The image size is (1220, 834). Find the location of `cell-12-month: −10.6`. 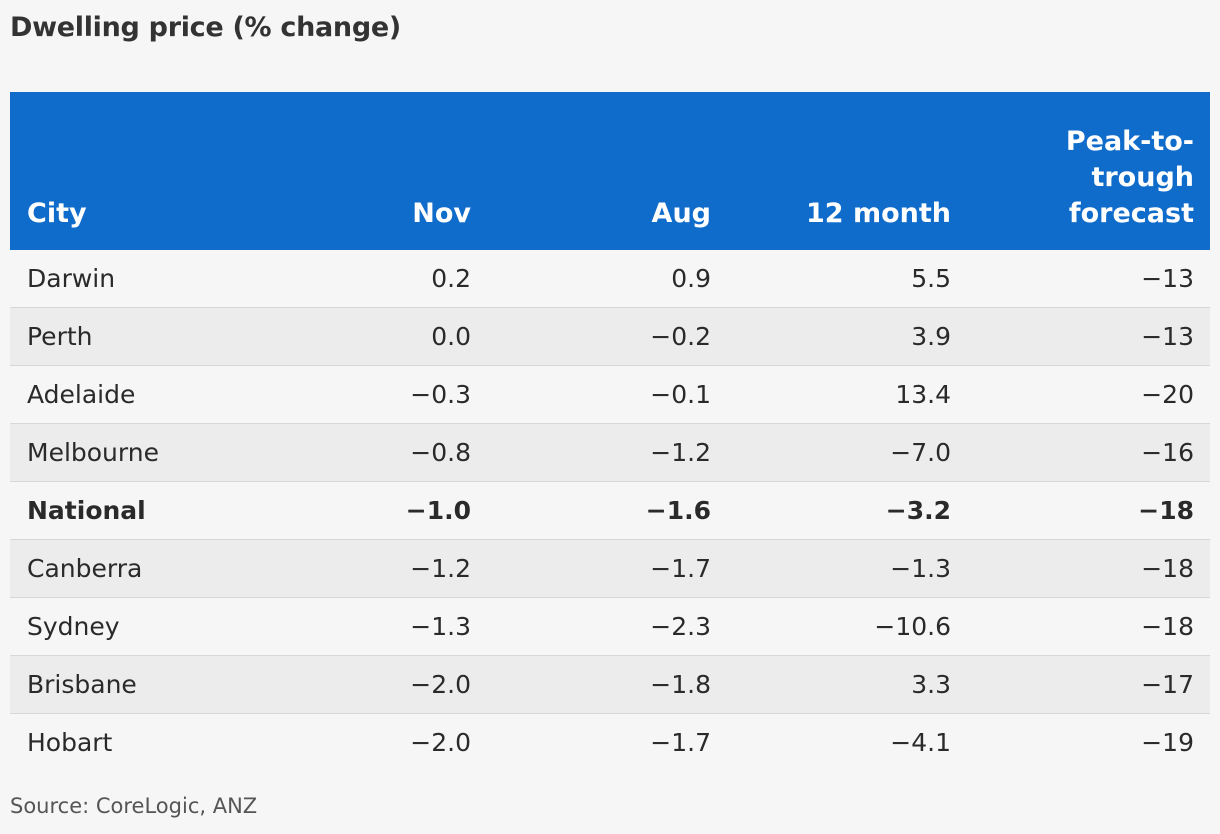

cell-12-month: −10.6 is located at coordinates (831, 626).